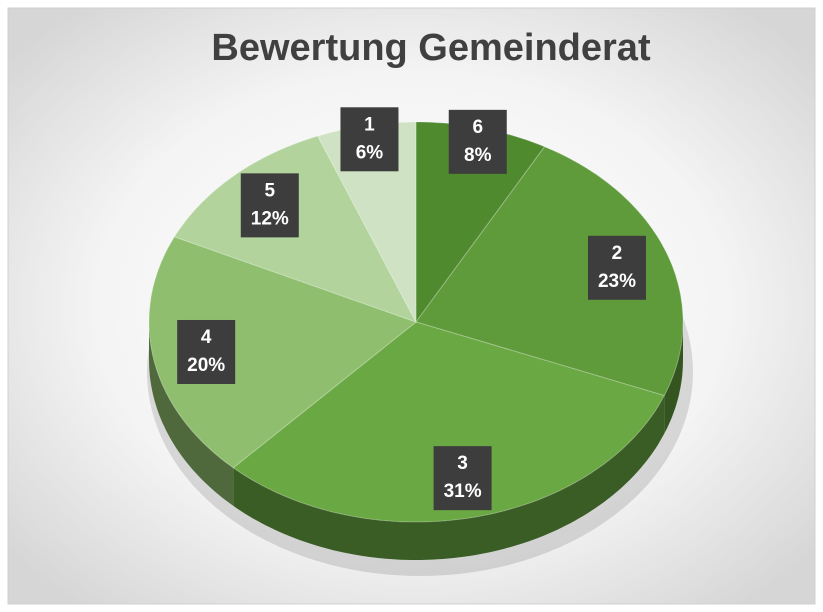 This screenshot has height=612, width=823. What do you see at coordinates (206, 337) in the screenshot?
I see `data-label-category: 4` at bounding box center [206, 337].